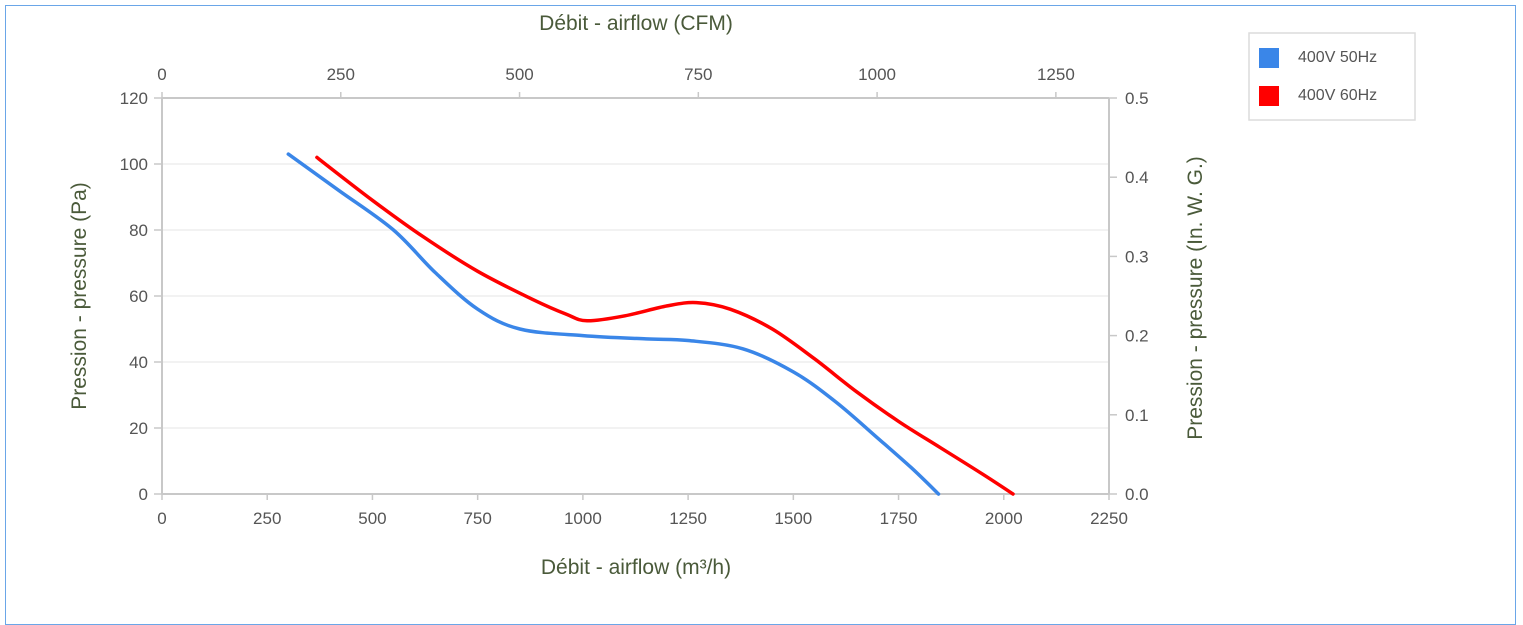 The height and width of the screenshot is (625, 1523). What do you see at coordinates (138, 362) in the screenshot?
I see `y-left-tick-label: 40` at bounding box center [138, 362].